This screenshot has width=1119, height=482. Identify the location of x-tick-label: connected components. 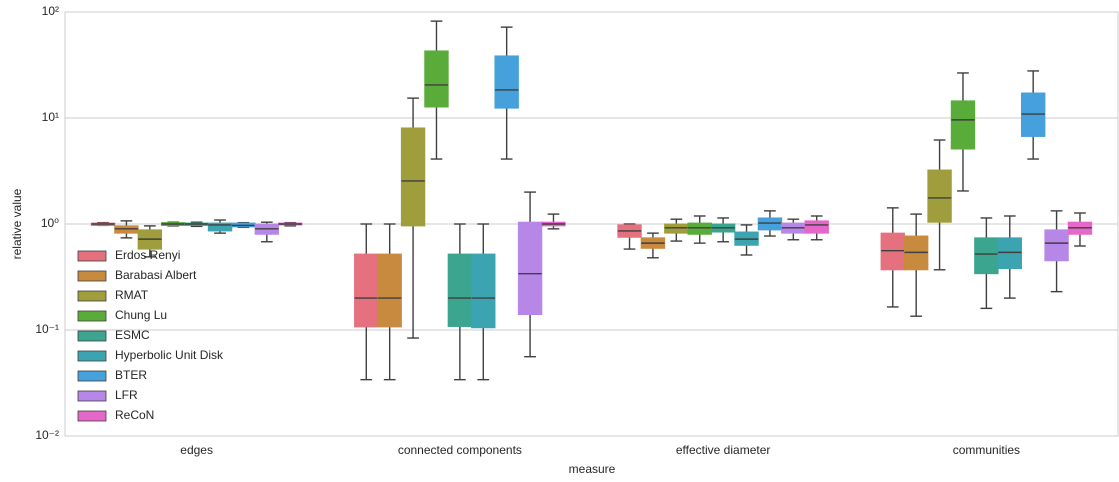
(460, 450).